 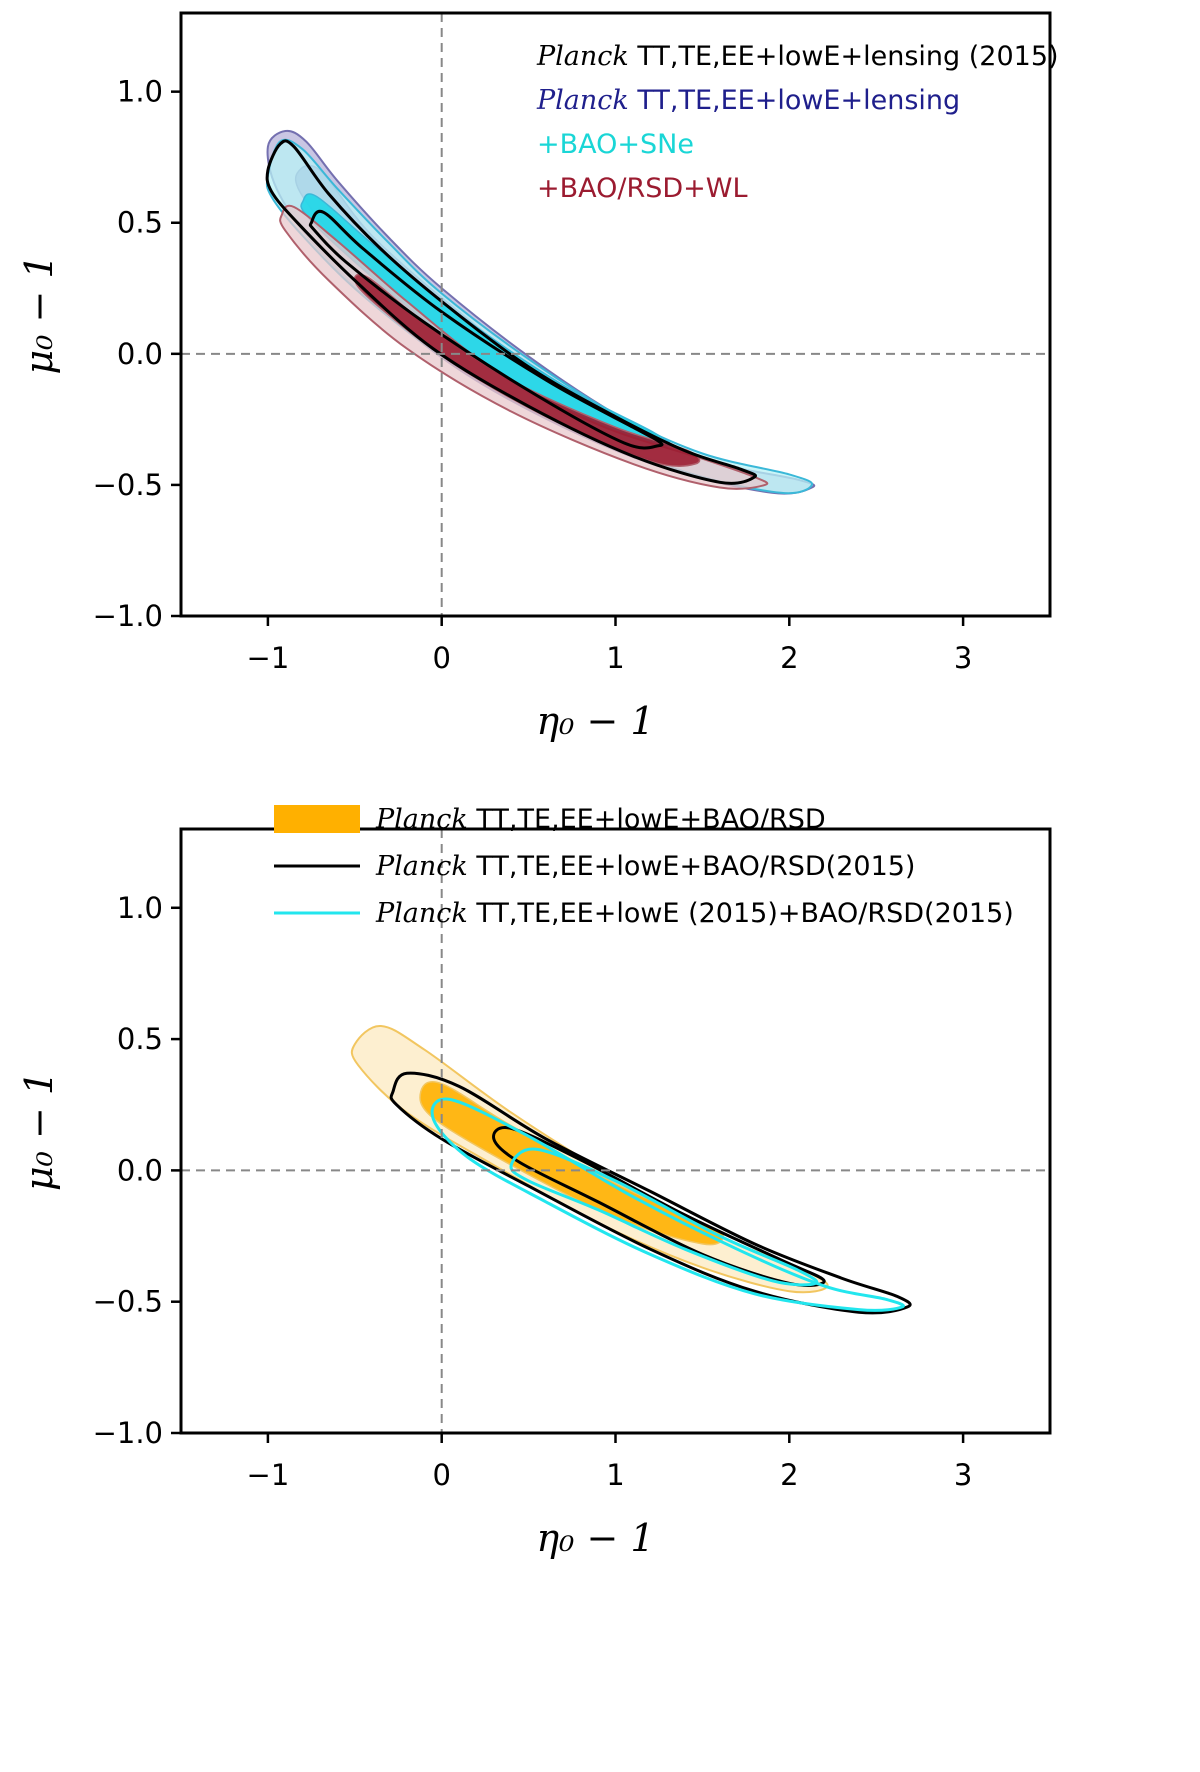 I want to click on legend-label: Planck TT,TE,EE+lowE+BAO/RSD(2015), so click(x=645, y=866).